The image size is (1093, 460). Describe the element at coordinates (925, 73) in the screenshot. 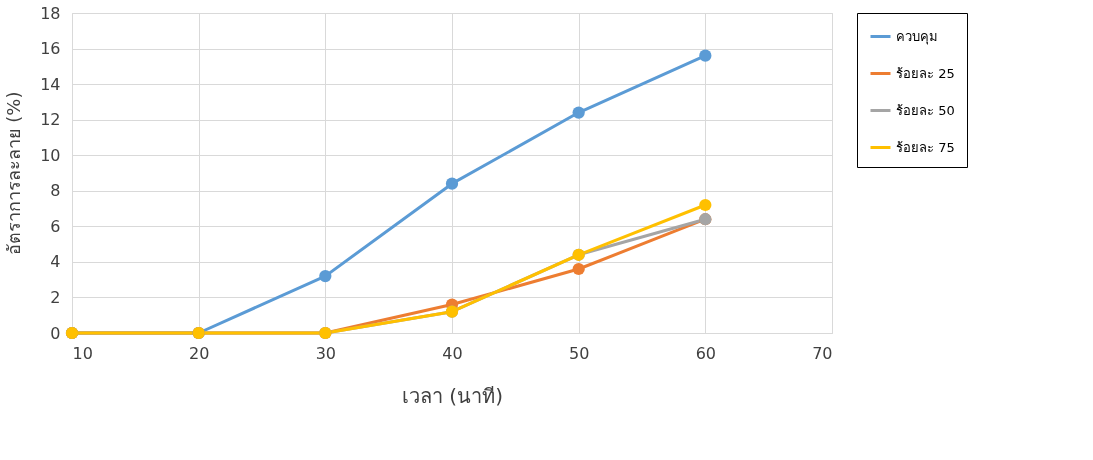

I see `legend-label: ร้อยละ 25` at that location.